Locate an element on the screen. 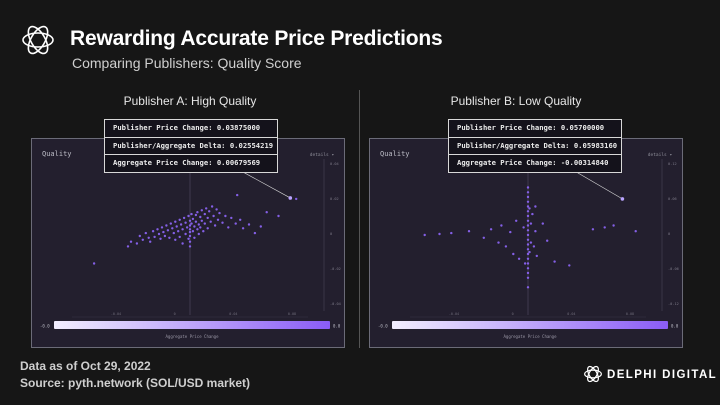 The width and height of the screenshot is (720, 405). chart-a-title: Publisher A: High Quality is located at coordinates (190, 101).